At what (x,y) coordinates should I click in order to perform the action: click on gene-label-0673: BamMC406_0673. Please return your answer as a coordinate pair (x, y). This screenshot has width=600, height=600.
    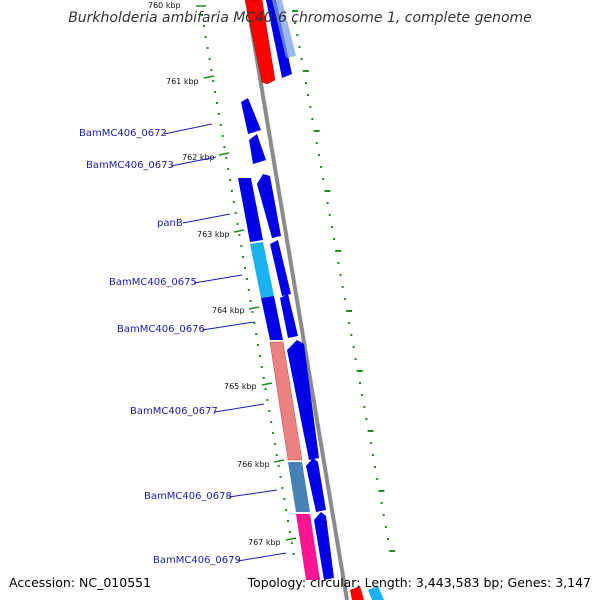
    Looking at the image, I should click on (151, 163).